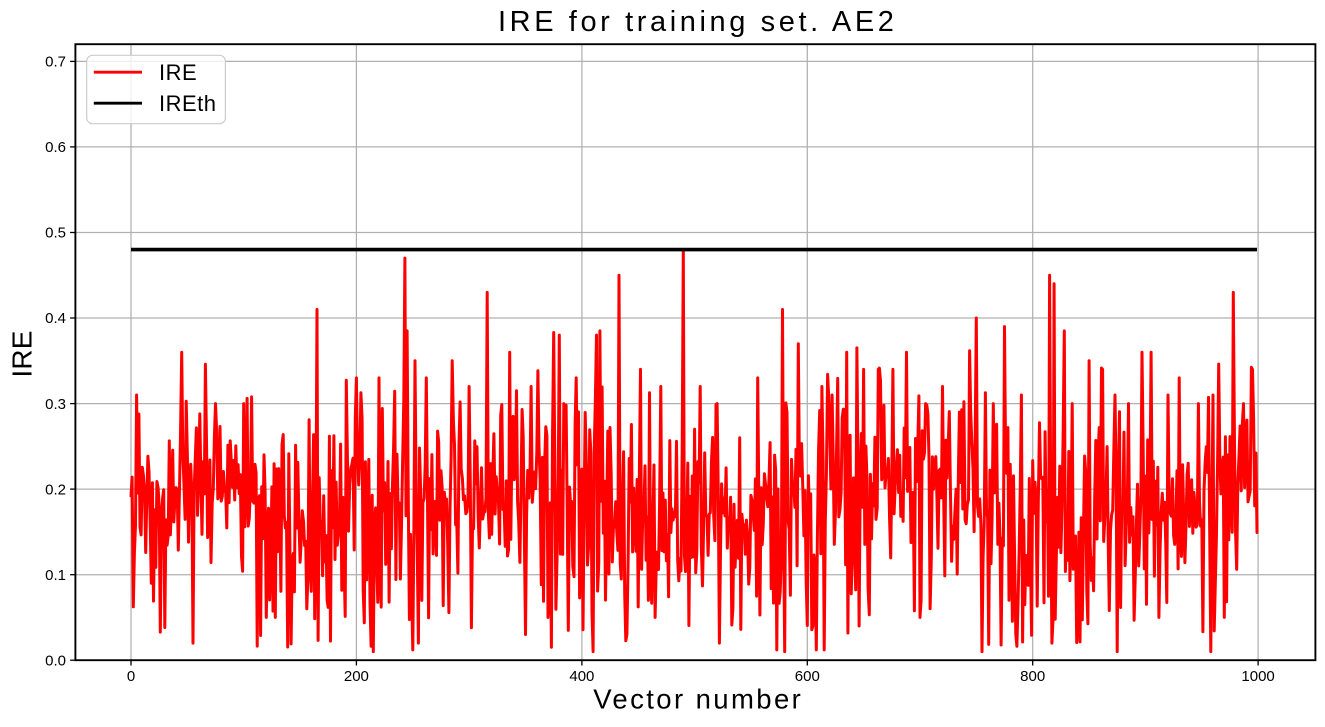 This screenshot has width=1325, height=727. I want to click on svg-text: IRE for training set. AE2, so click(697, 22).